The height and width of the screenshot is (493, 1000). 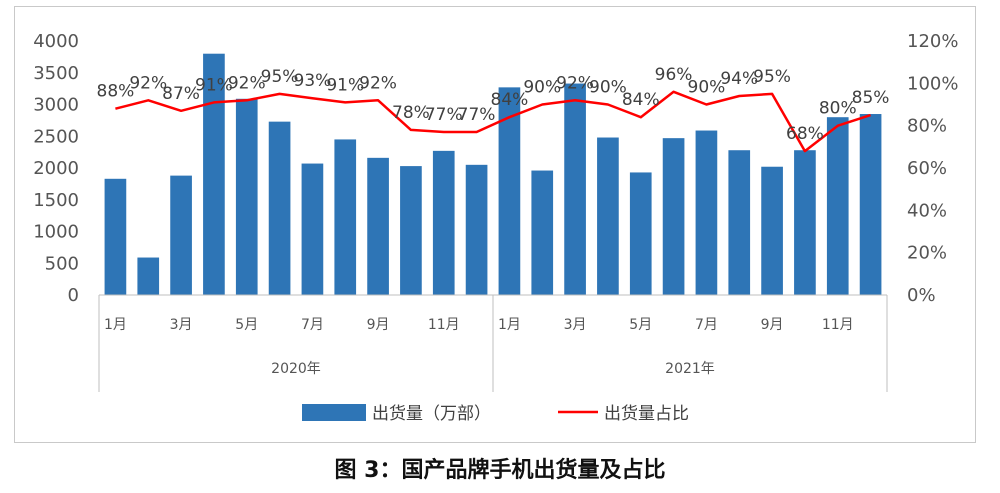 I want to click on y-left-tick-label: 500, so click(x=62, y=263).